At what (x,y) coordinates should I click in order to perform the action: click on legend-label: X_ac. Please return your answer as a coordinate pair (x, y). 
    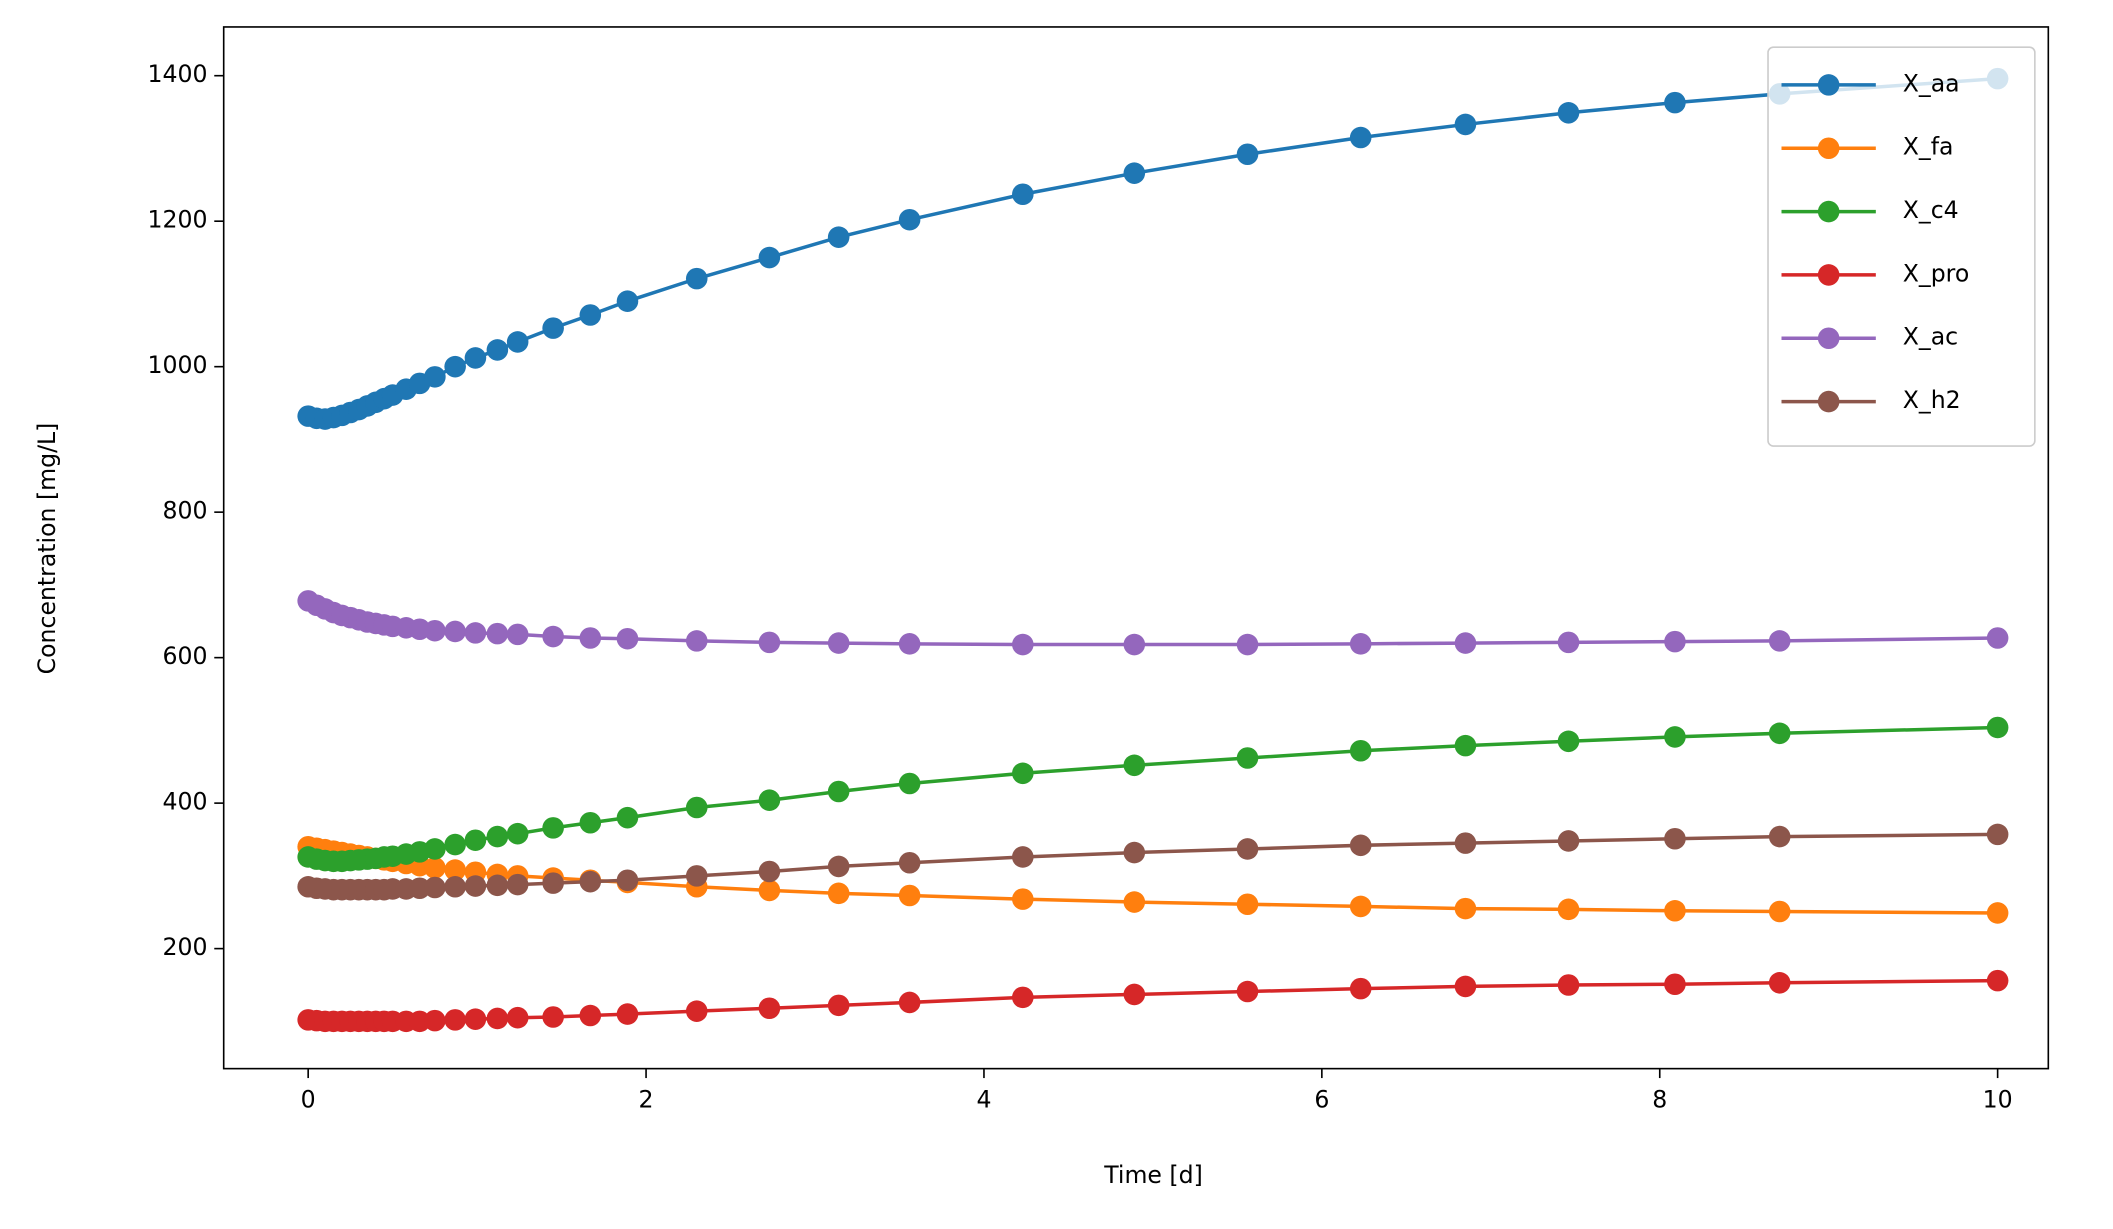
    Looking at the image, I should click on (1930, 337).